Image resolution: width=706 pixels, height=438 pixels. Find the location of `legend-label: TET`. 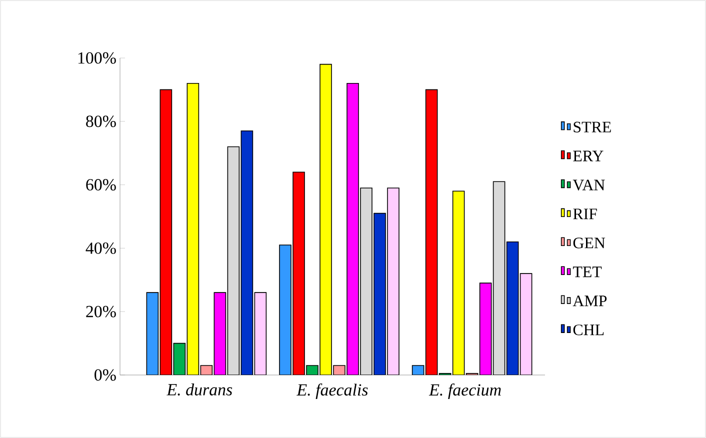

legend-label: TET is located at coordinates (587, 272).